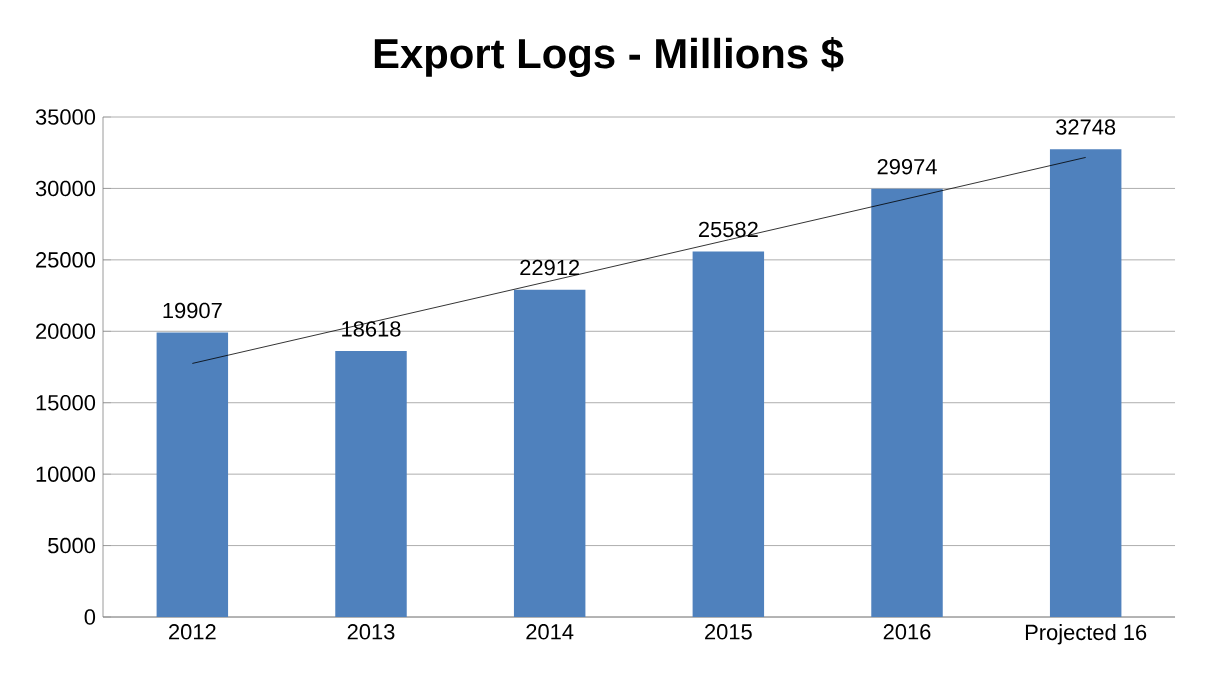 The height and width of the screenshot is (683, 1217). I want to click on x-tick-label: 2012, so click(192, 632).